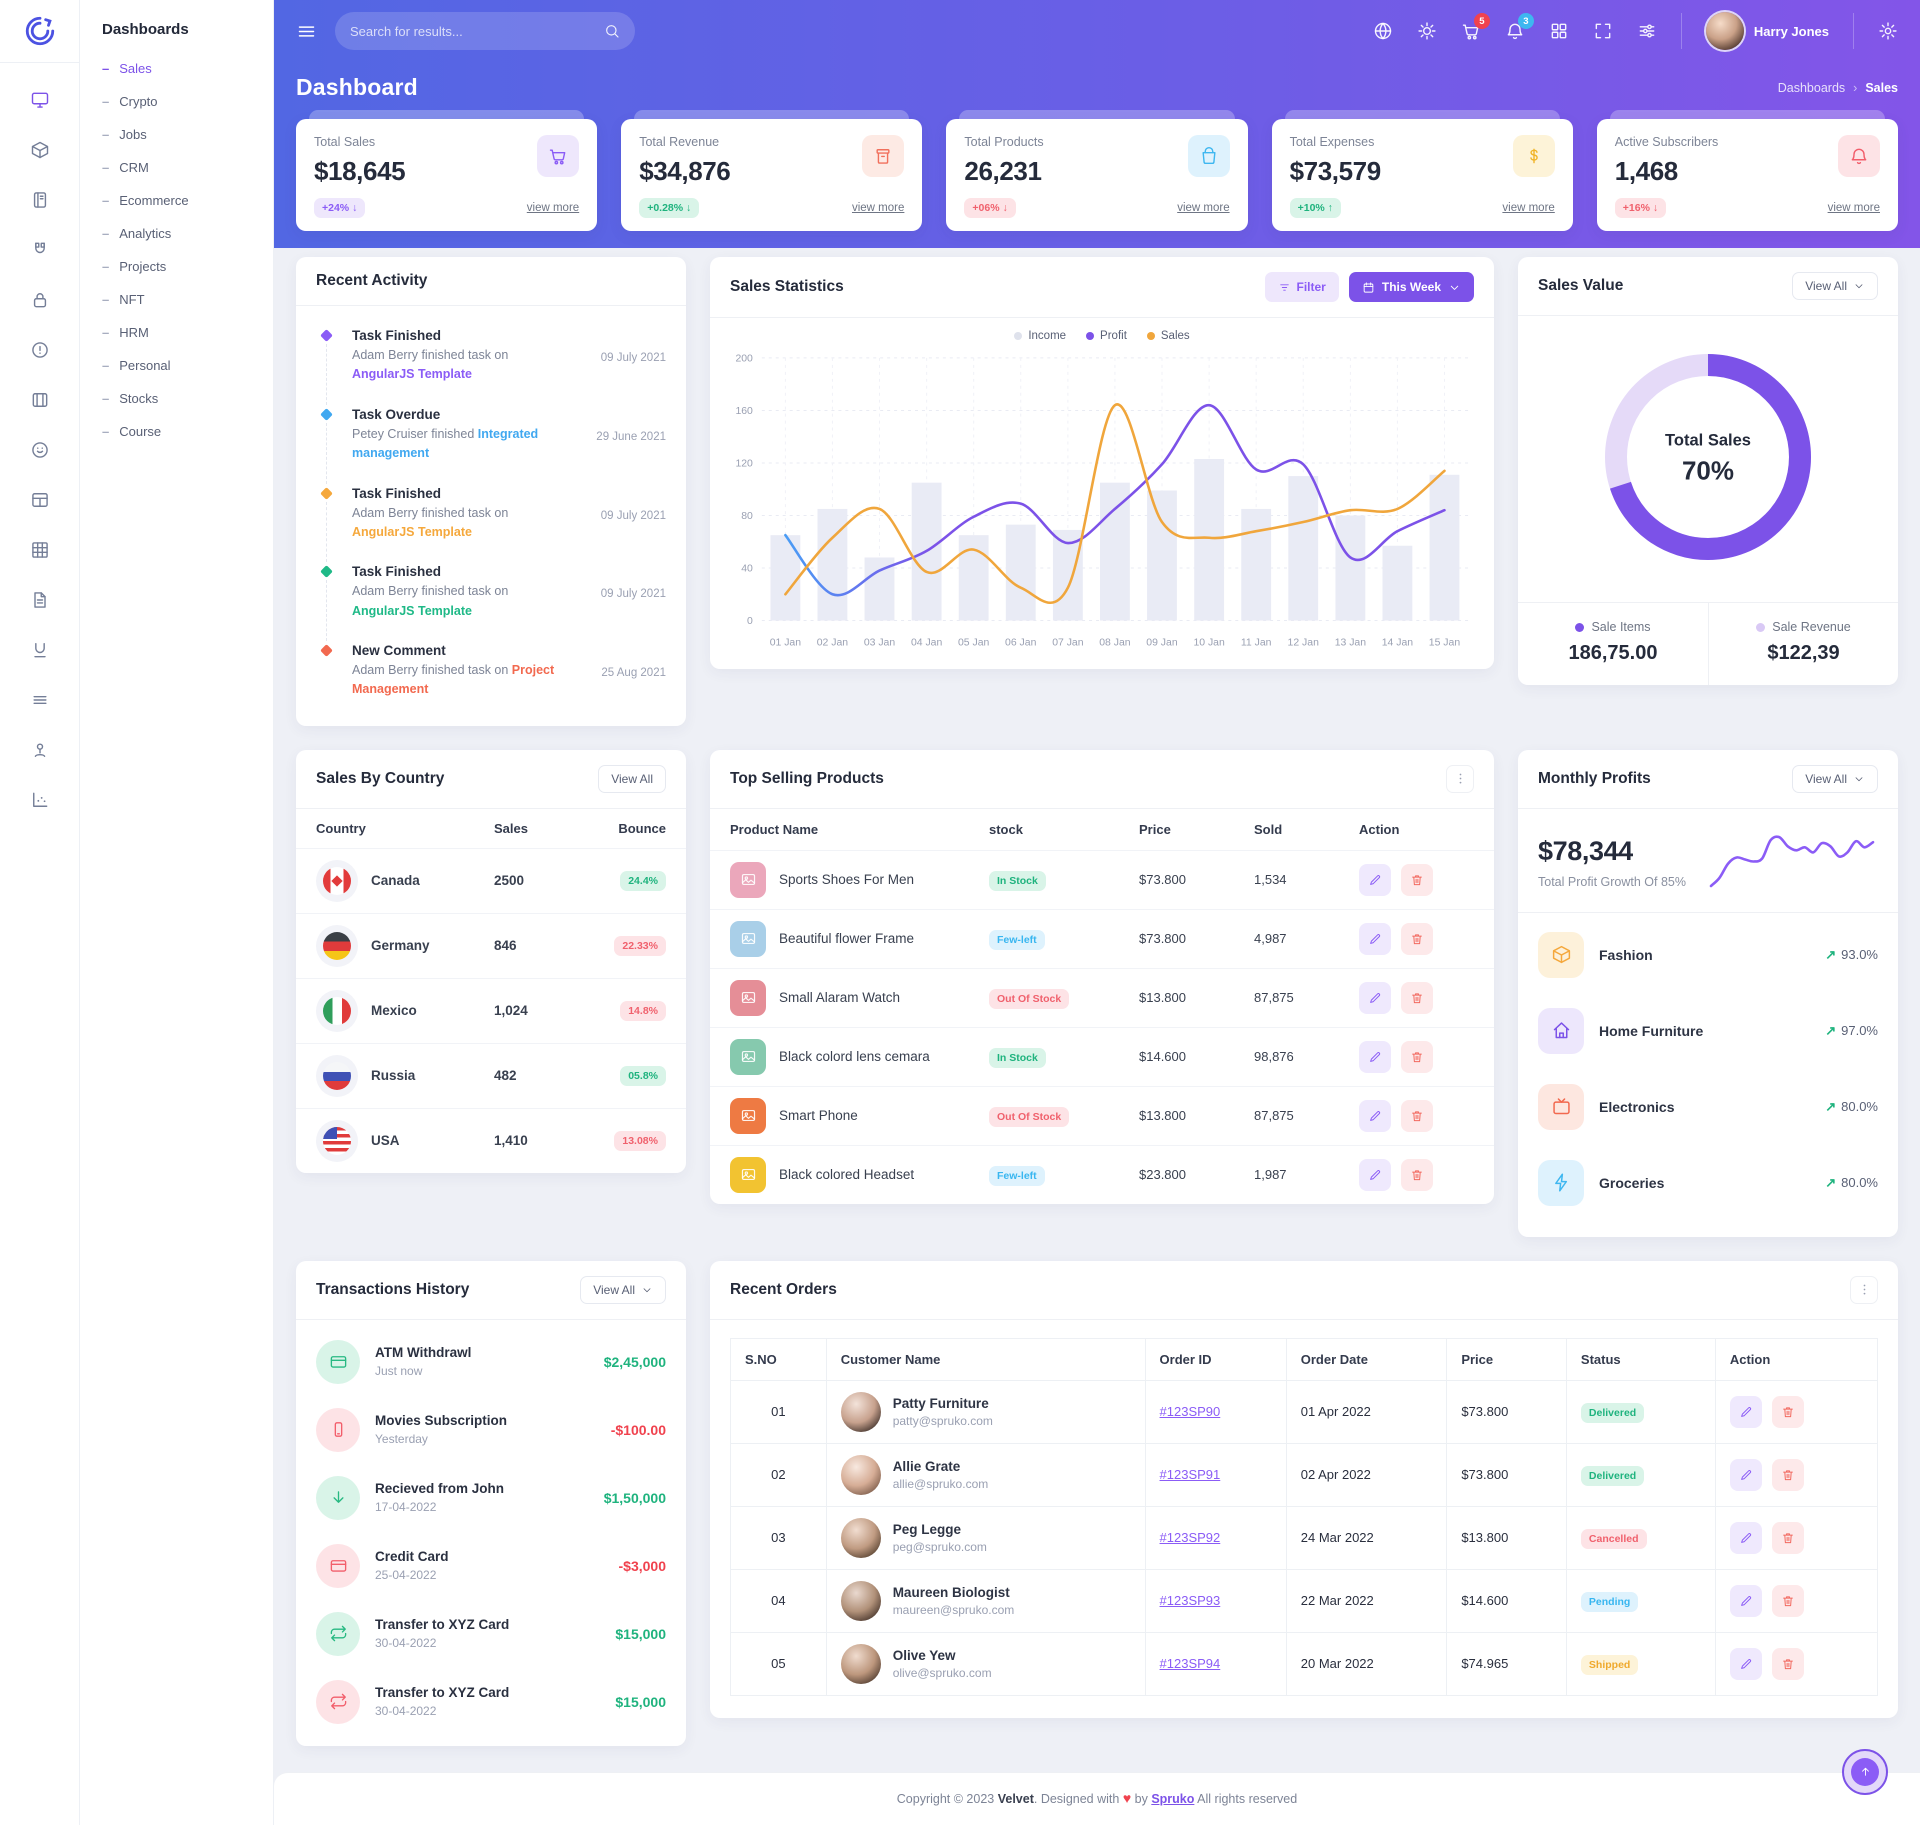 The height and width of the screenshot is (1825, 1920). I want to click on lock-icon, so click(40, 300).